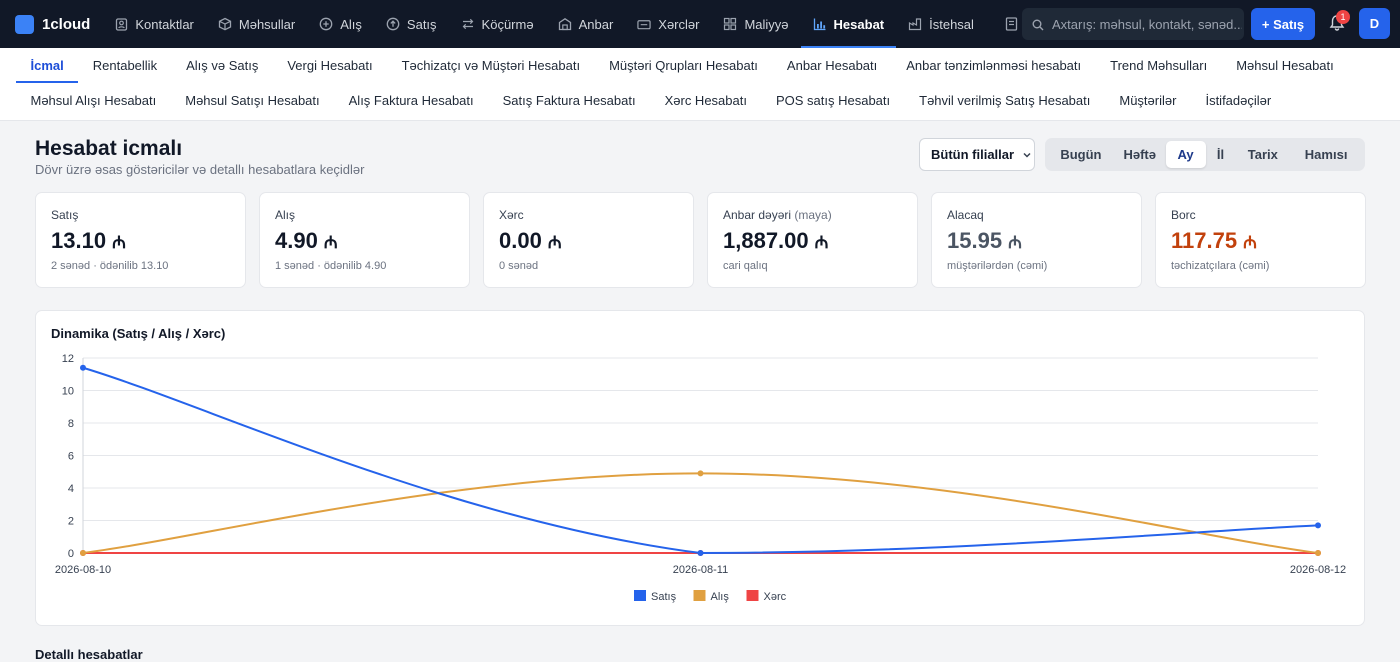  What do you see at coordinates (252, 100) in the screenshot?
I see `report-tab: Məhsul Satışı Hesabatı` at bounding box center [252, 100].